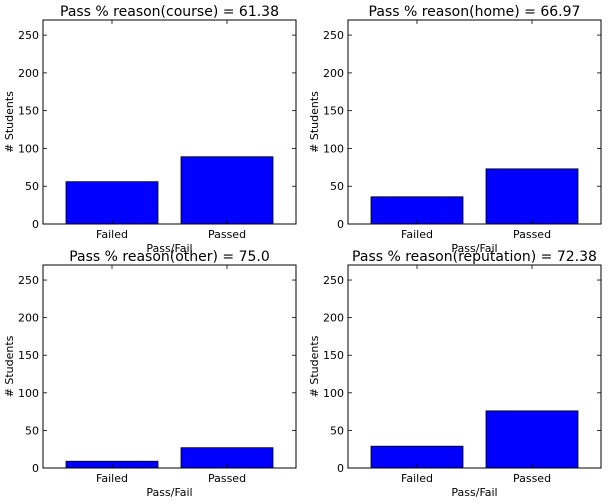 The height and width of the screenshot is (504, 609). I want to click on chart-title: Pass % reason(other) = 75.0, so click(169, 257).